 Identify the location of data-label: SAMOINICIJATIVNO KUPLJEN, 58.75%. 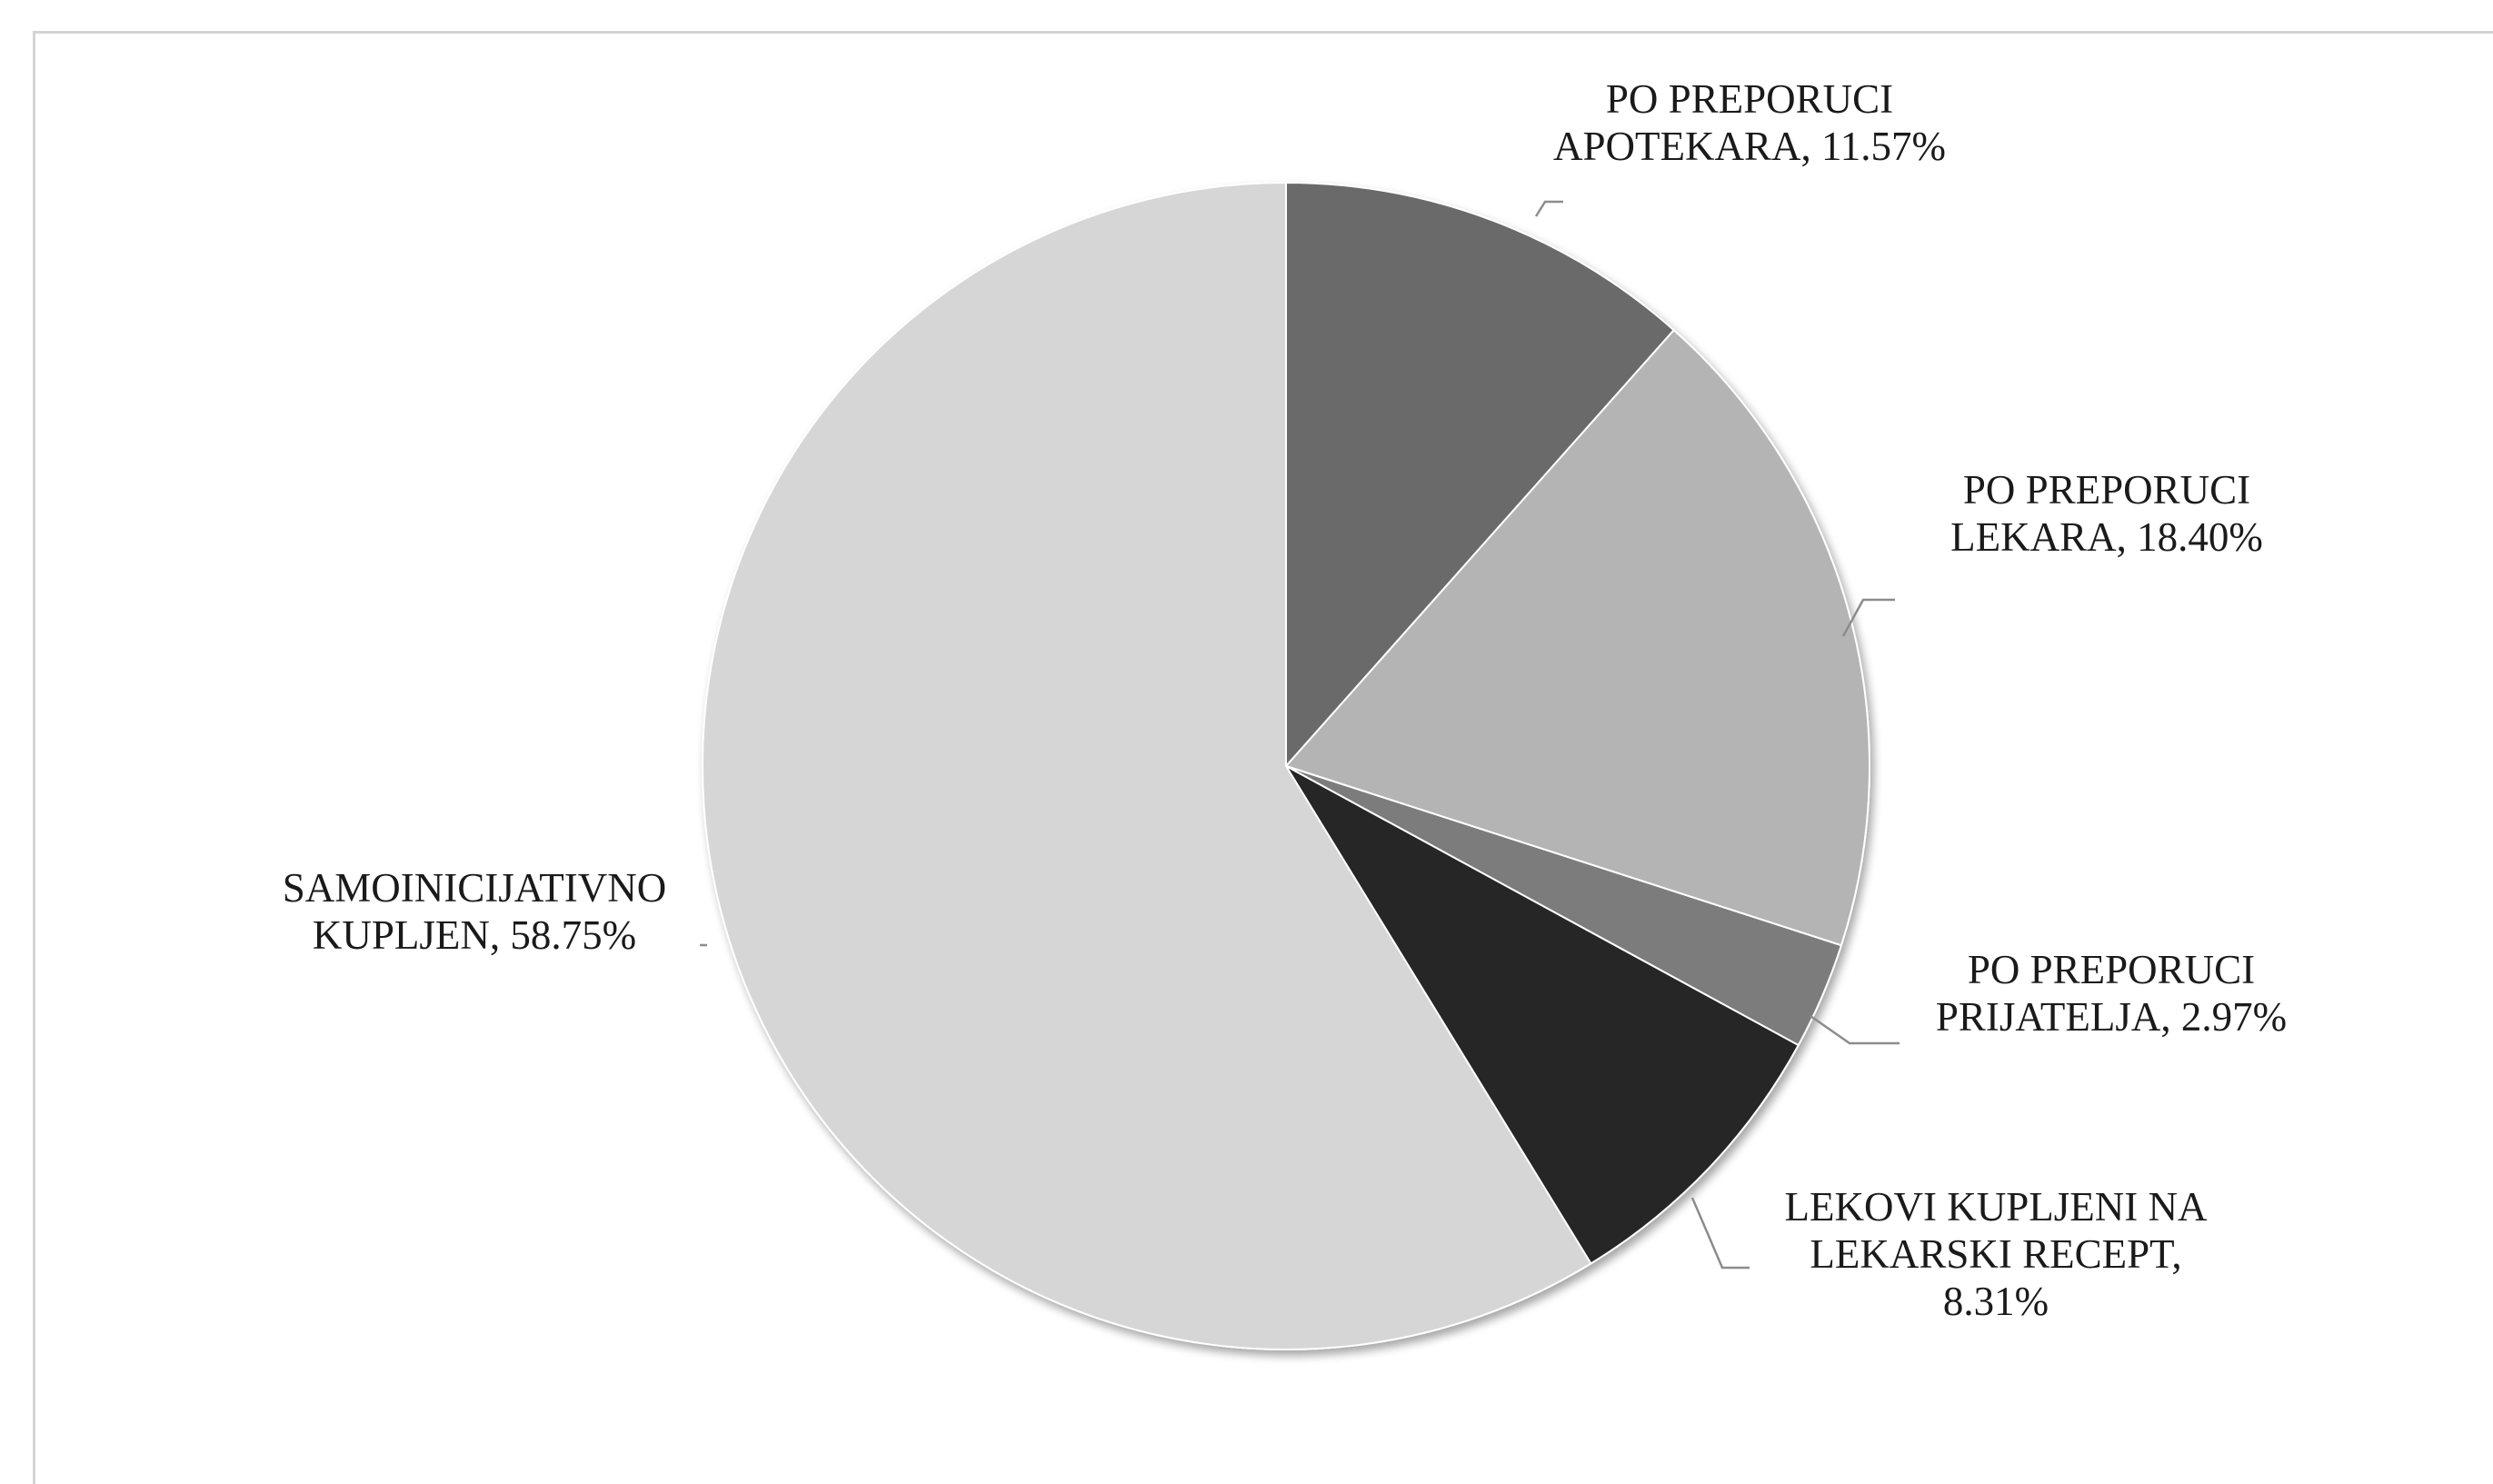
(475, 911).